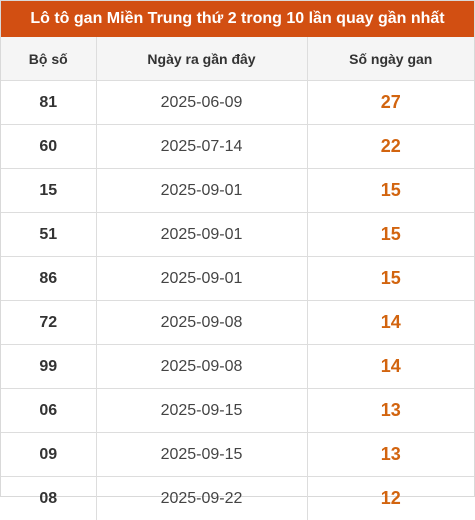  Describe the element at coordinates (48, 279) in the screenshot. I see `row-number: 86` at that location.